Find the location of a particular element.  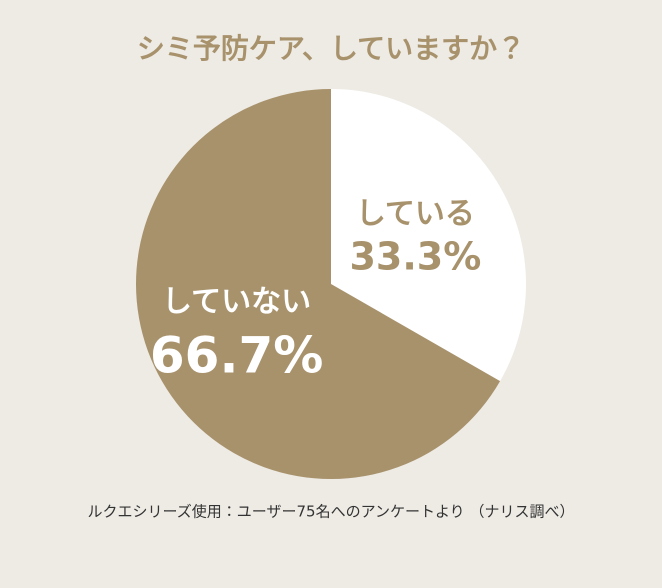

note: ルクエシリーズ使用：ユーザー75名へのアンケートより （ナリス調べ） is located at coordinates (331, 512).